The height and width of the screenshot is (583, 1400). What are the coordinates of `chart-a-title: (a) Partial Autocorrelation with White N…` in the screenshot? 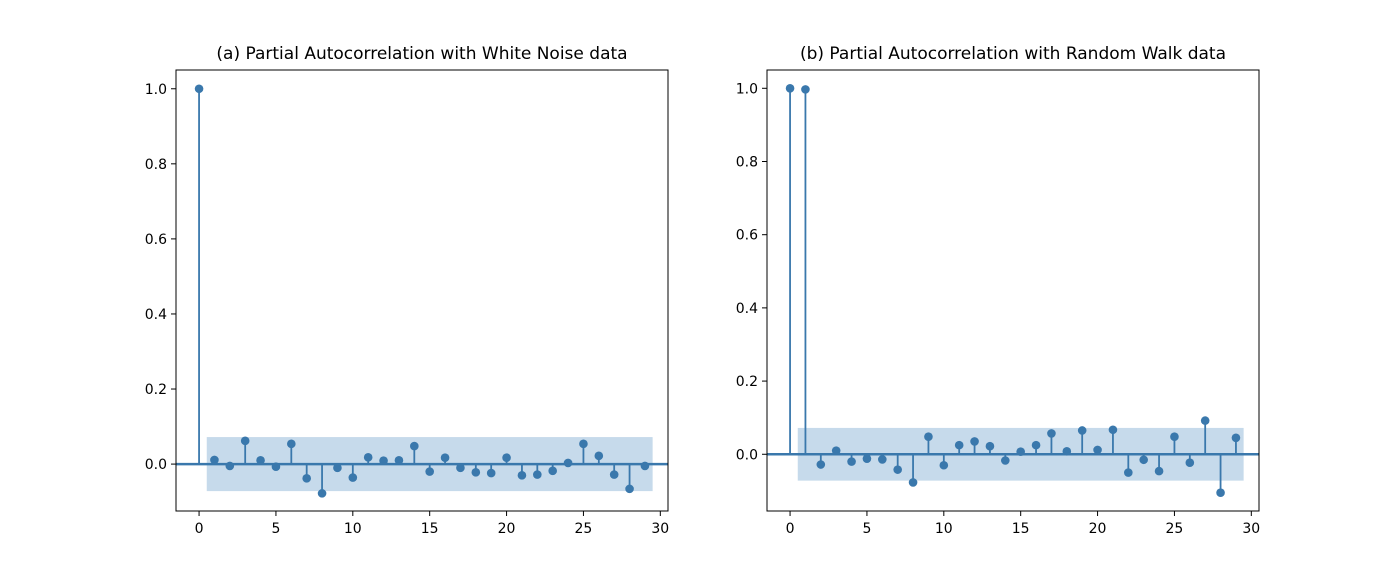 It's located at (421, 54).